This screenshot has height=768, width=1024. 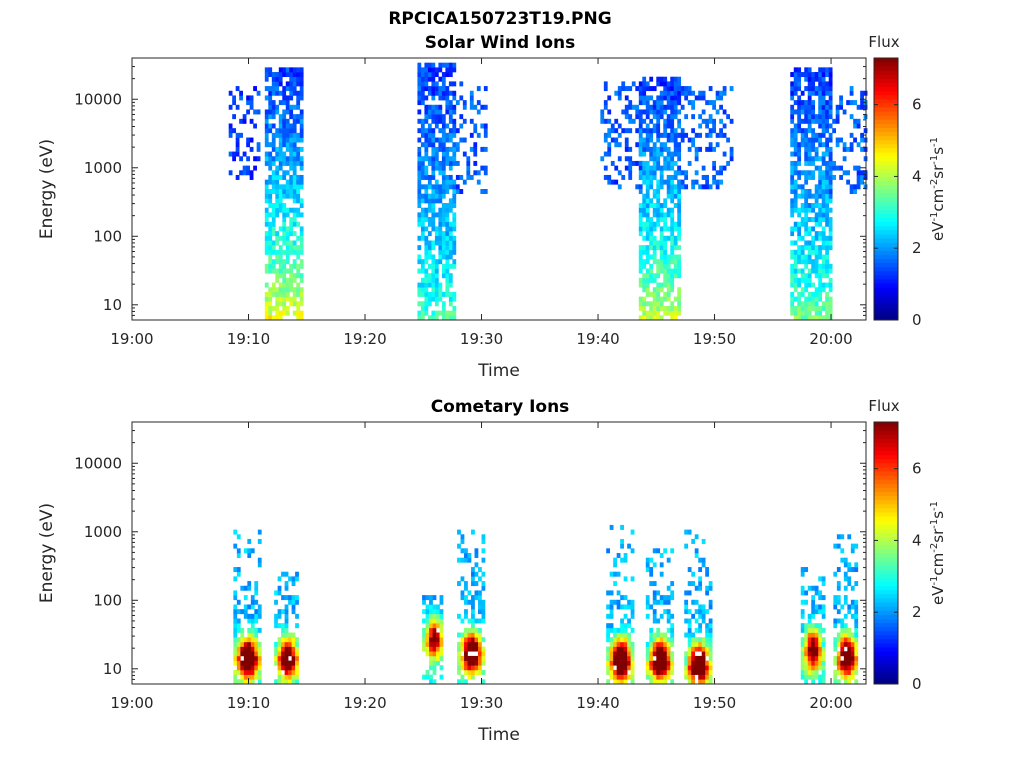 What do you see at coordinates (886, 60) in the screenshot?
I see `solar-wind-colorbar-step` at bounding box center [886, 60].